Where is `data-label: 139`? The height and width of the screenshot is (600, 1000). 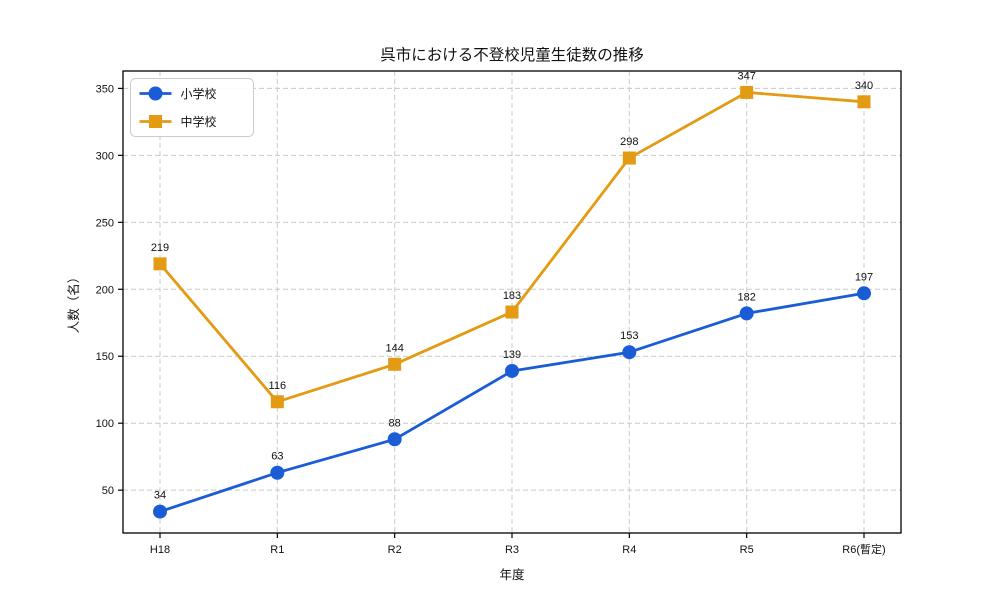
data-label: 139 is located at coordinates (512, 355).